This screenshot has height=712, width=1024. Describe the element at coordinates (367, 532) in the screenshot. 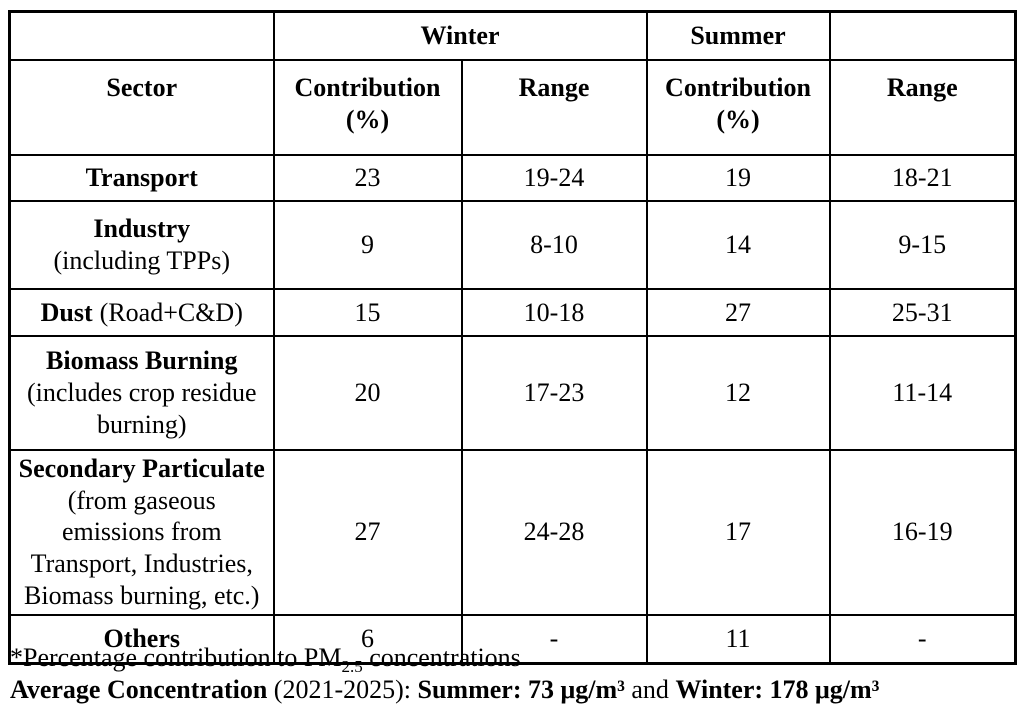

I see `winter-contribution-cell: 27` at that location.